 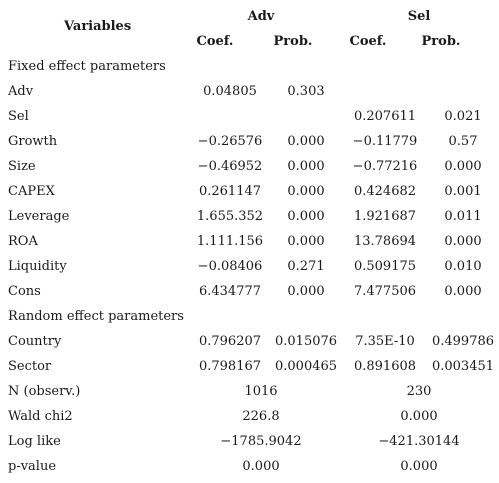 What do you see at coordinates (34, 441) in the screenshot?
I see `row-label: Log like` at bounding box center [34, 441].